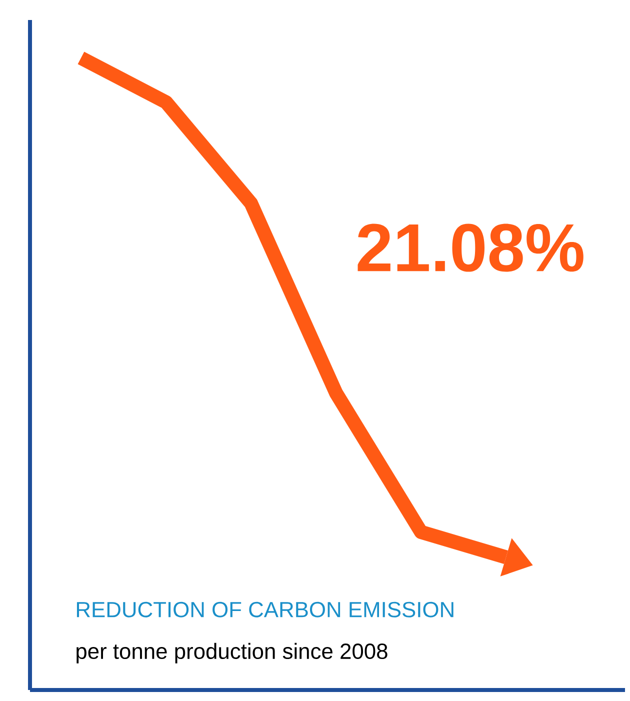 Image resolution: width=630 pixels, height=701 pixels. Describe the element at coordinates (471, 248) in the screenshot. I see `annotation: 21.08%` at that location.